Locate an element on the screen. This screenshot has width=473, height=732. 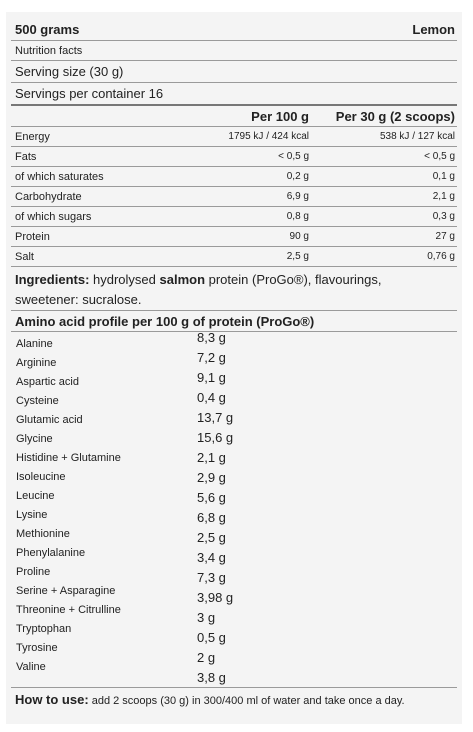
nutrient-per30: 0,76 g is located at coordinates (441, 256).